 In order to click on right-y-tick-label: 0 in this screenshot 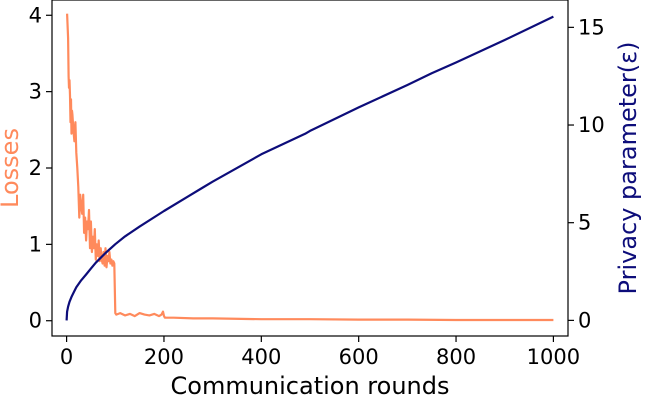, I will do `click(584, 320)`.